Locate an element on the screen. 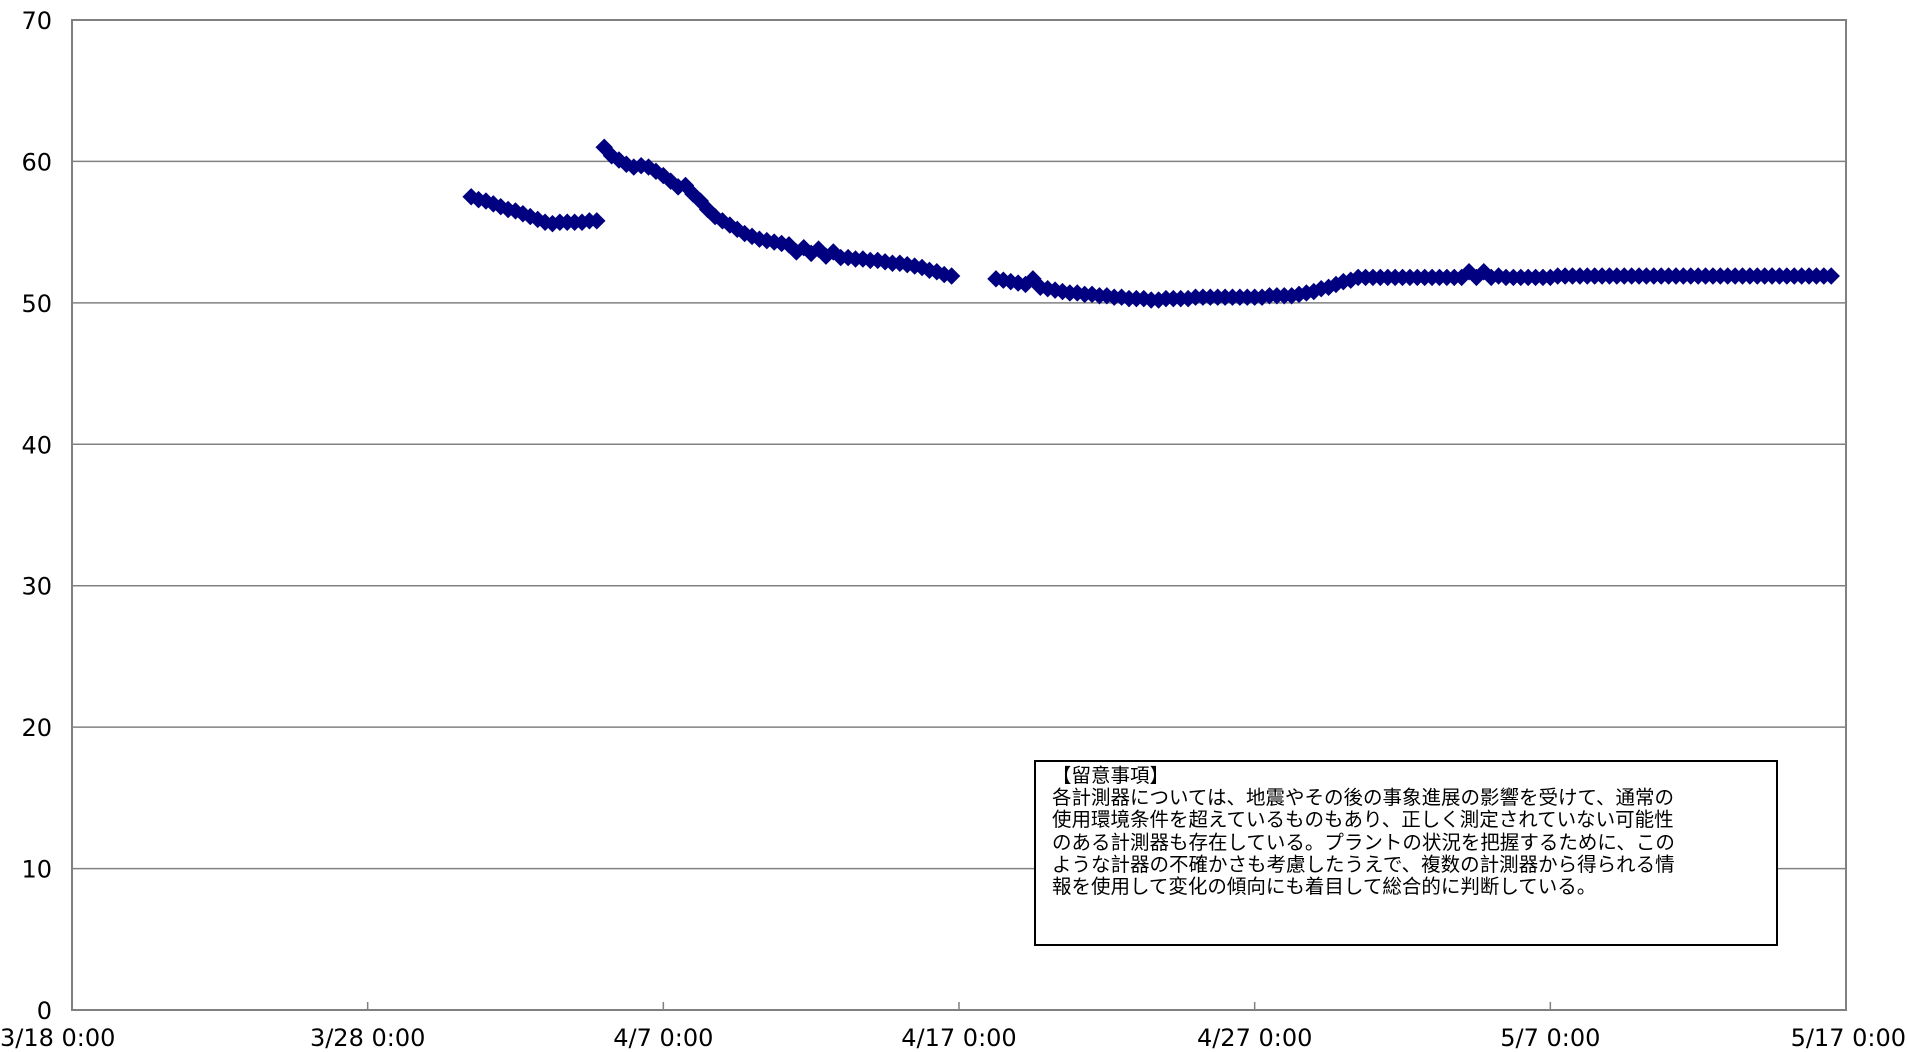 Image resolution: width=1908 pixels, height=1052 pixels. x-tick-label: 4/27 0:00 is located at coordinates (1254, 1038).